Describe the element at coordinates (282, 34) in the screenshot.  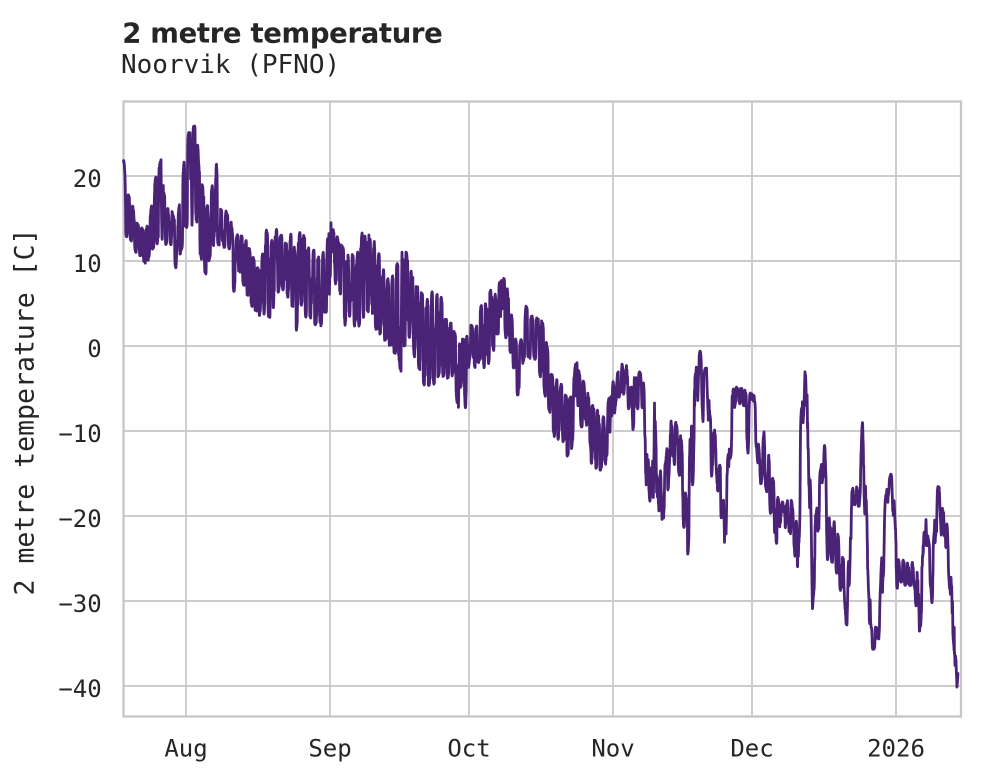
I see `svg-text: 2 metre temperature` at that location.